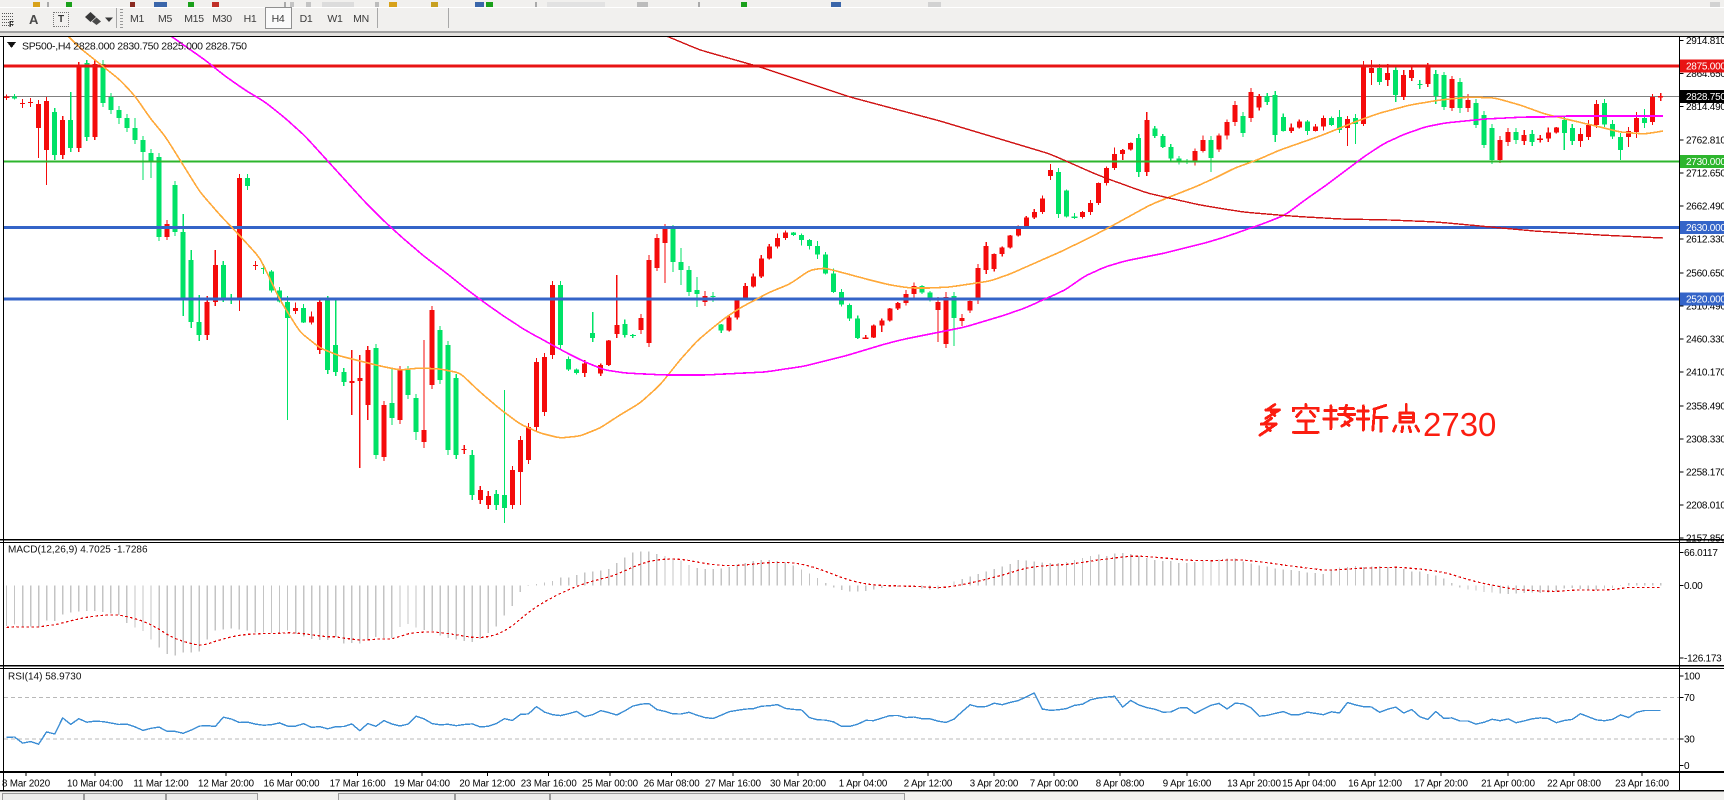  Describe the element at coordinates (1705, 174) in the screenshot. I see `svg-text: 2712.650` at that location.